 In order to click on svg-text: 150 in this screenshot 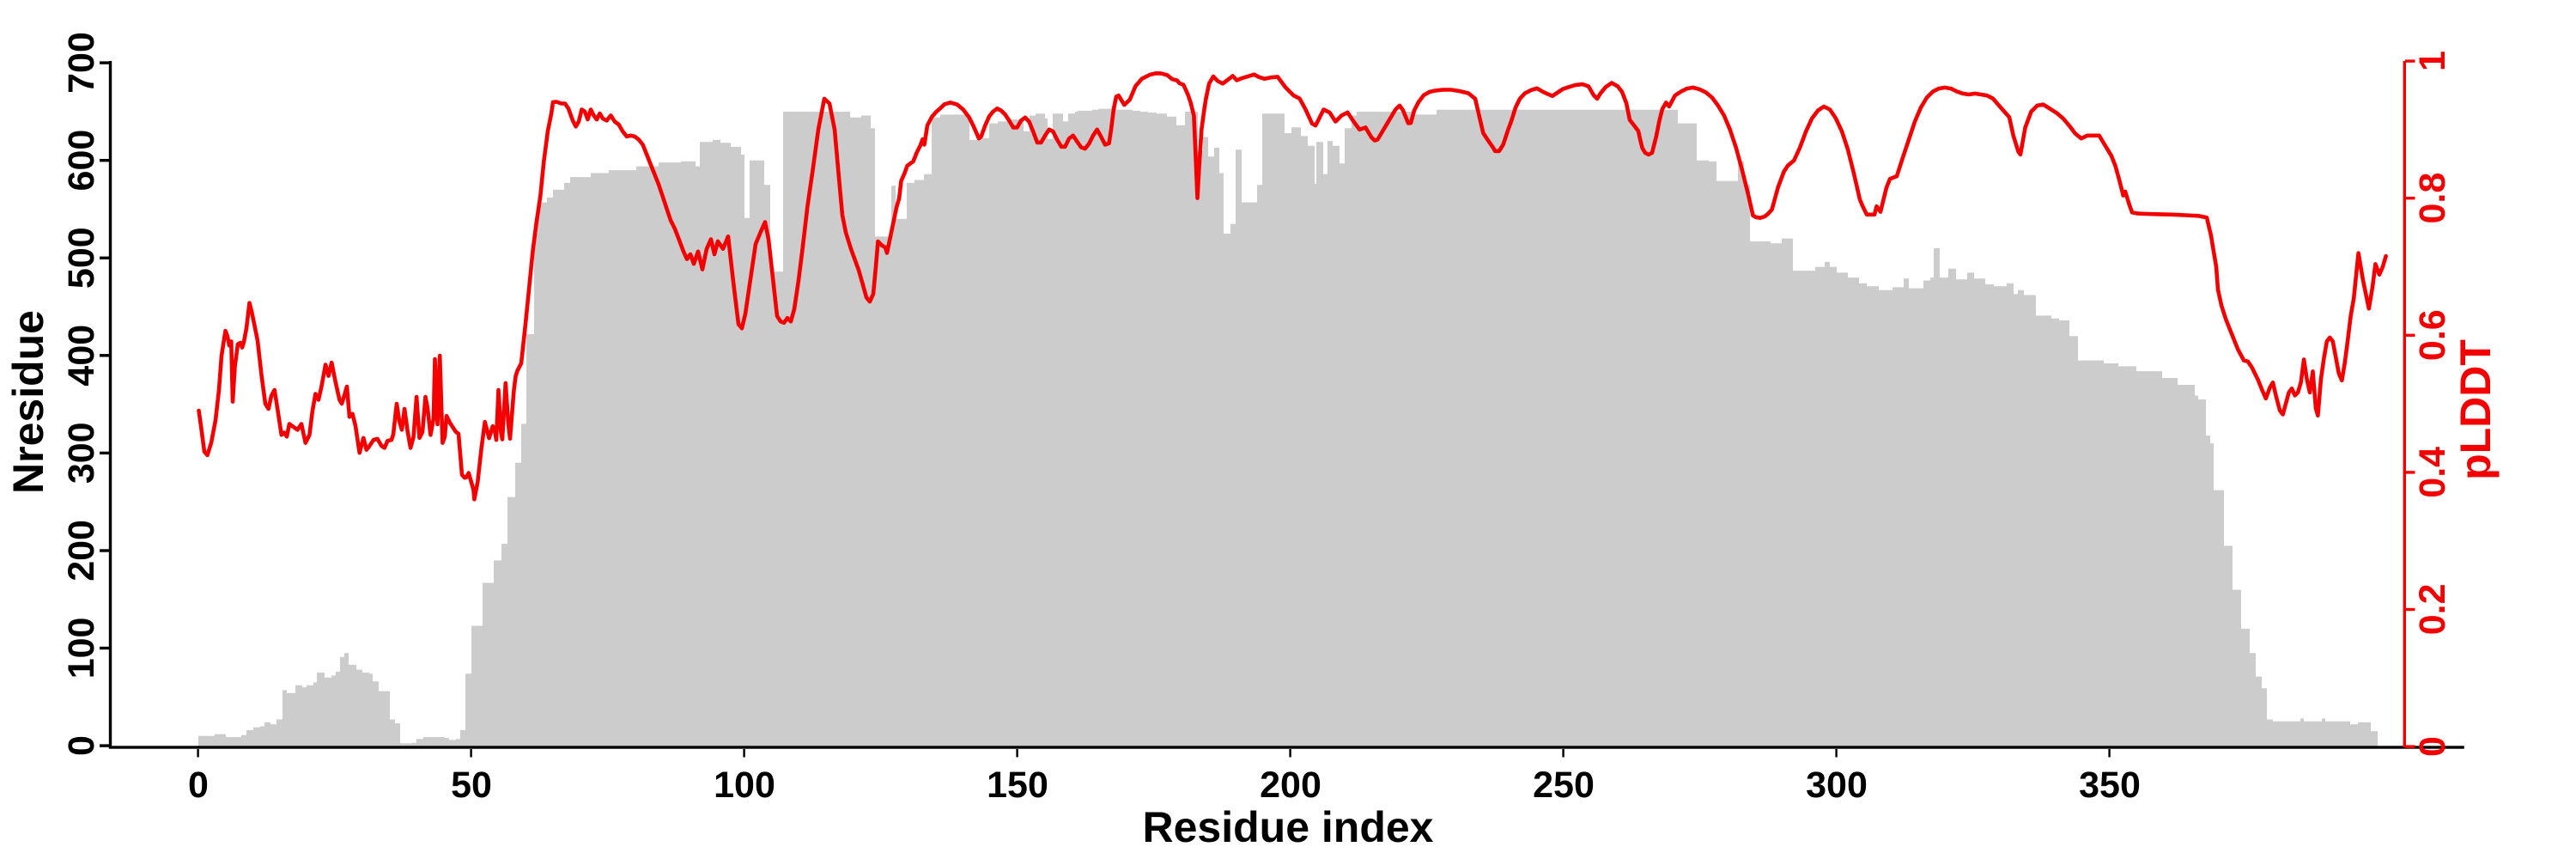, I will do `click(1017, 786)`.